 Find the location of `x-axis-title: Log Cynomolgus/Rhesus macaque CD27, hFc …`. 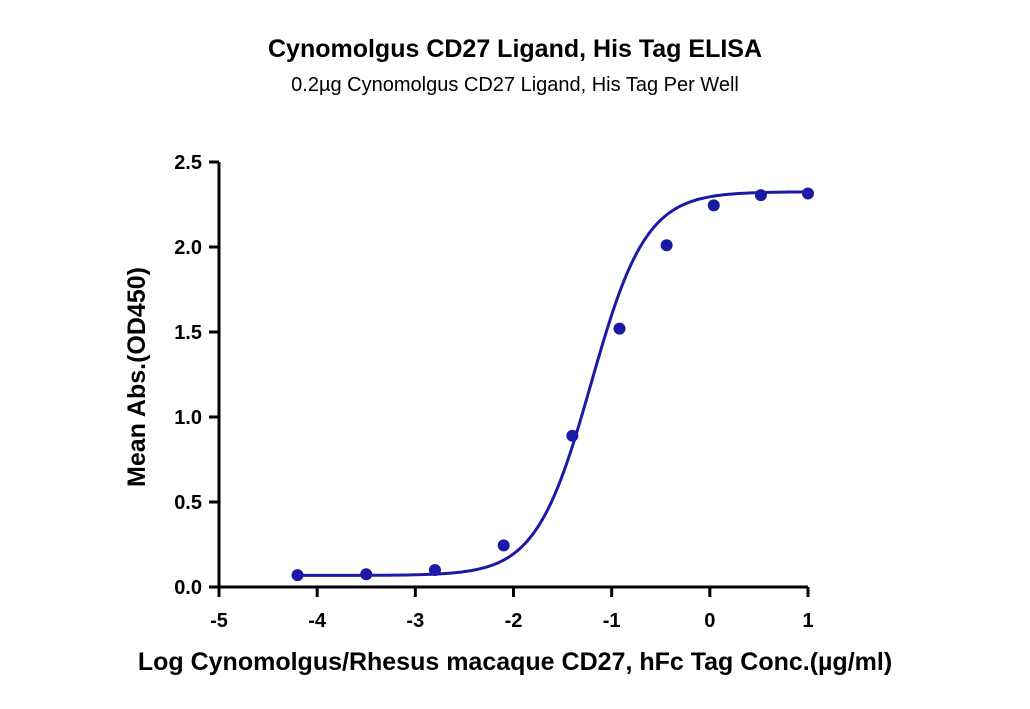

x-axis-title: Log Cynomolgus/Rhesus macaque CD27, hFc … is located at coordinates (515, 662).